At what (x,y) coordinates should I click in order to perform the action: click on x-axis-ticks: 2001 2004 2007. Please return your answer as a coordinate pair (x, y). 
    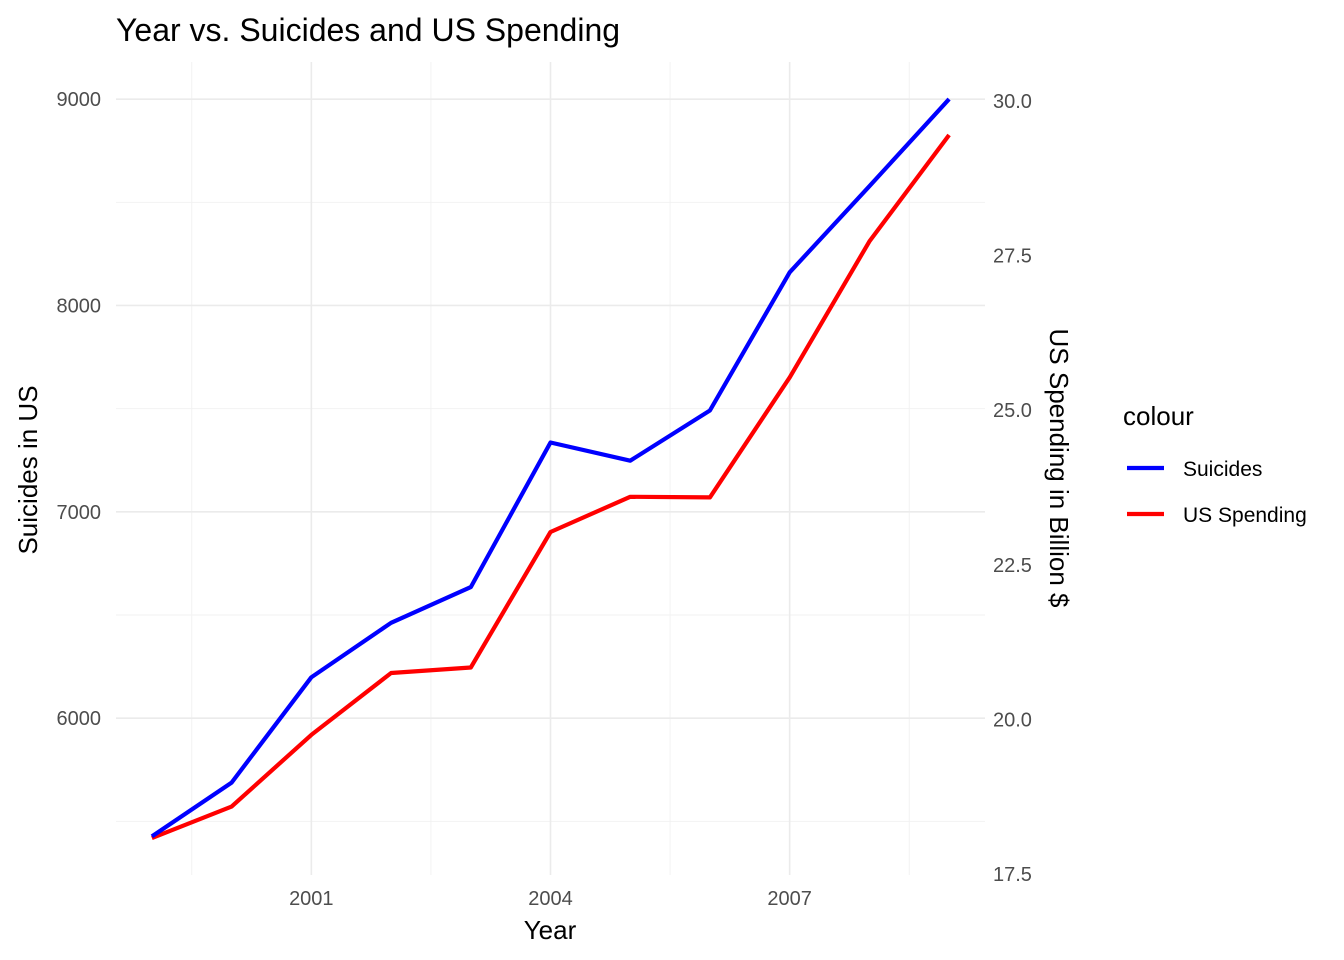
    Looking at the image, I should click on (550, 899).